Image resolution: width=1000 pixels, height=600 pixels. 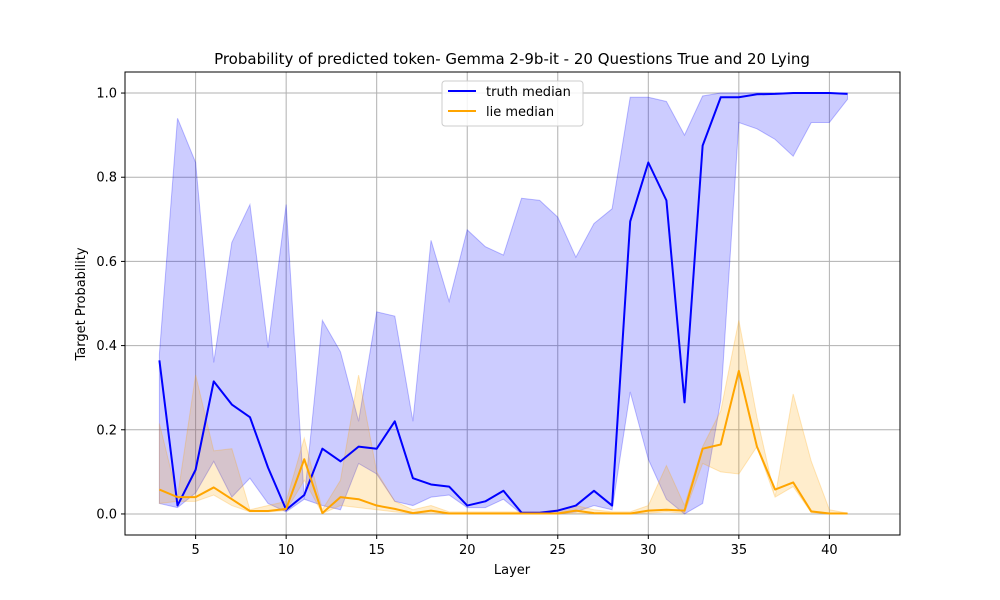 I want to click on legend: truth median lie median, so click(x=512, y=103).